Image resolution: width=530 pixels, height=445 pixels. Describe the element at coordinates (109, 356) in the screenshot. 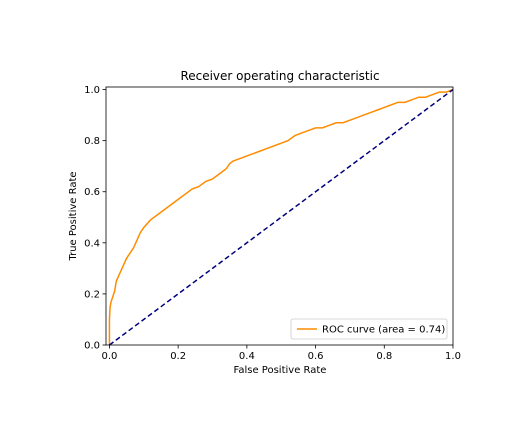

I see `x-tick-label: 0.0` at that location.